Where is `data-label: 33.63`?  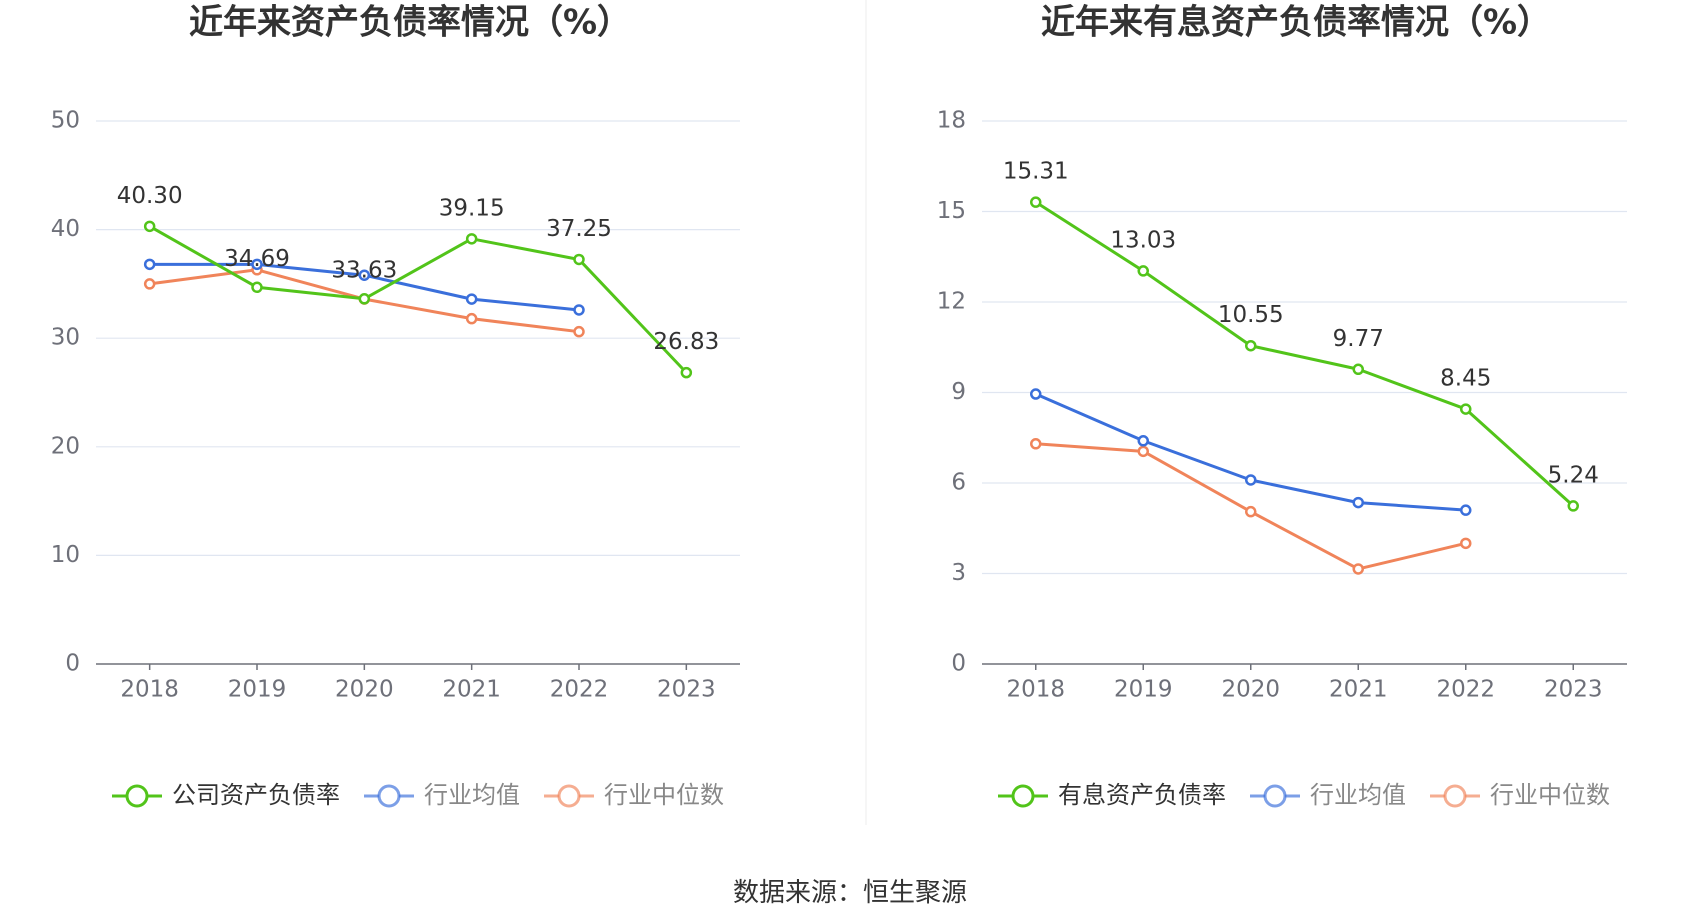 data-label: 33.63 is located at coordinates (364, 270).